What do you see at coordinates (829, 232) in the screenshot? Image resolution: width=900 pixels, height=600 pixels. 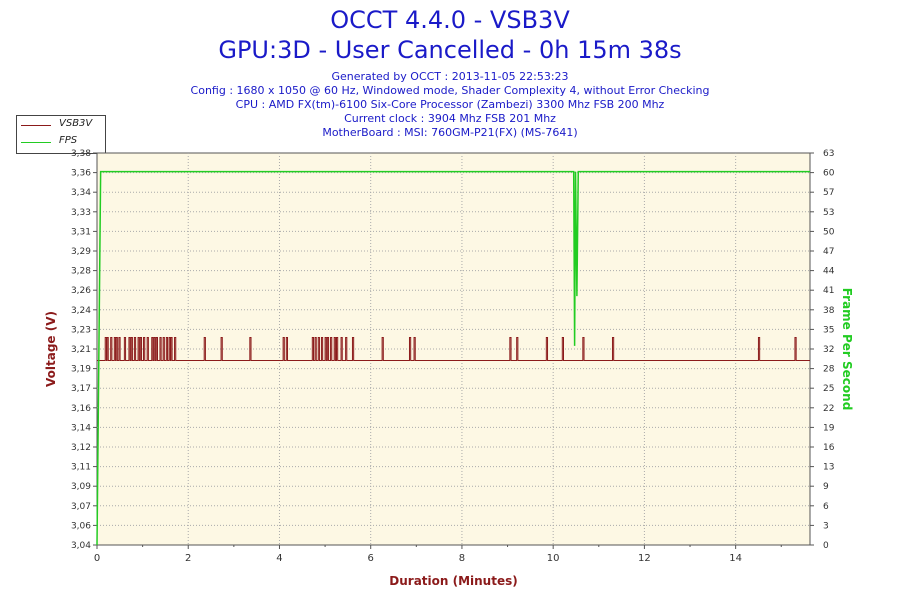 I see `y-tick-label-right: 50` at bounding box center [829, 232].